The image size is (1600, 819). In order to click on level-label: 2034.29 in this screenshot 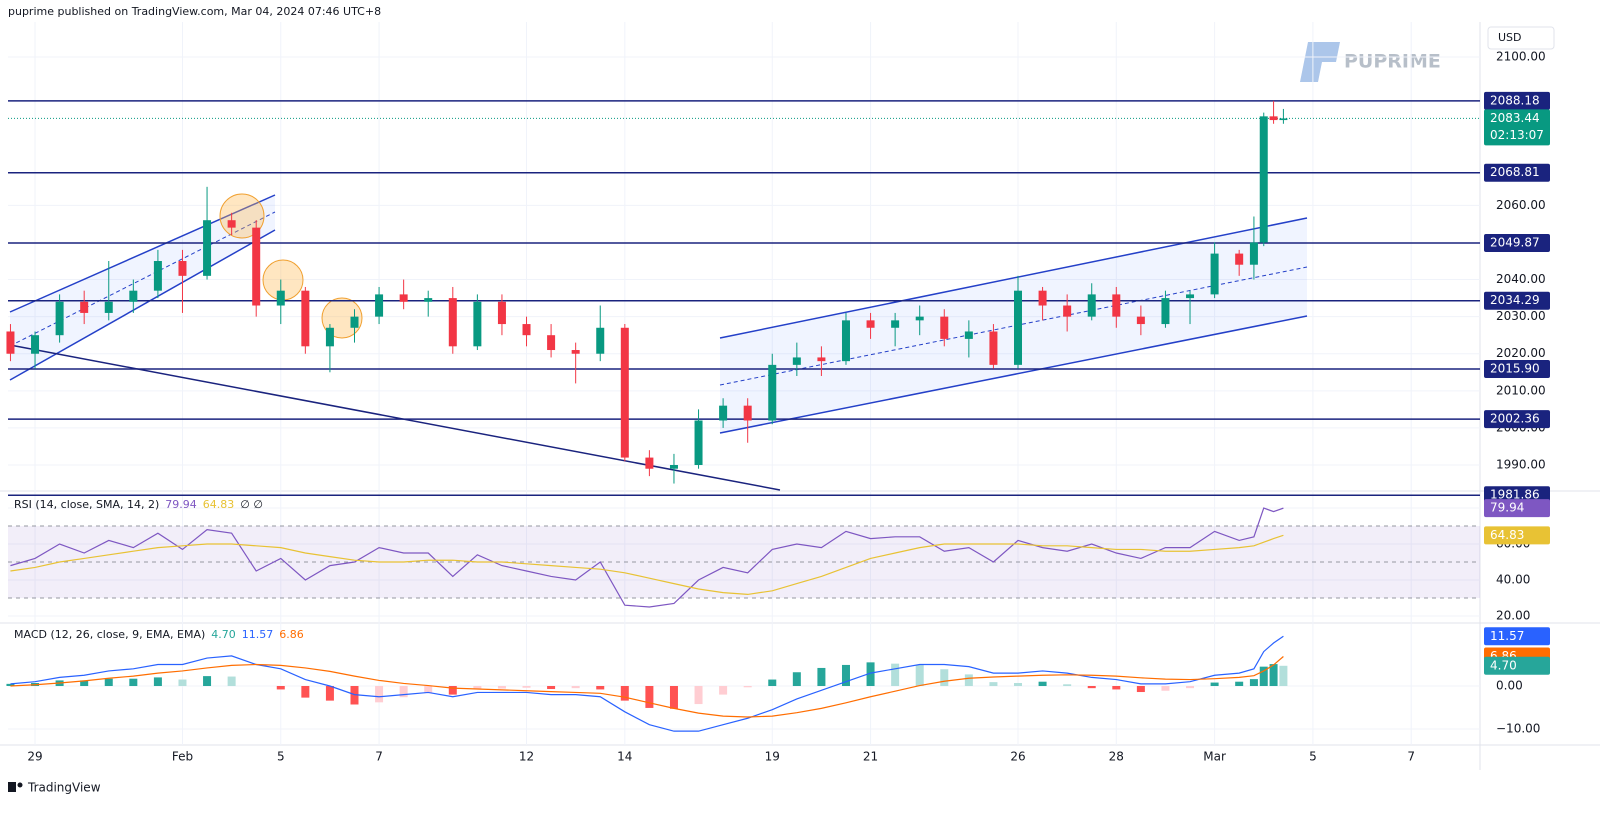, I will do `click(1515, 300)`.